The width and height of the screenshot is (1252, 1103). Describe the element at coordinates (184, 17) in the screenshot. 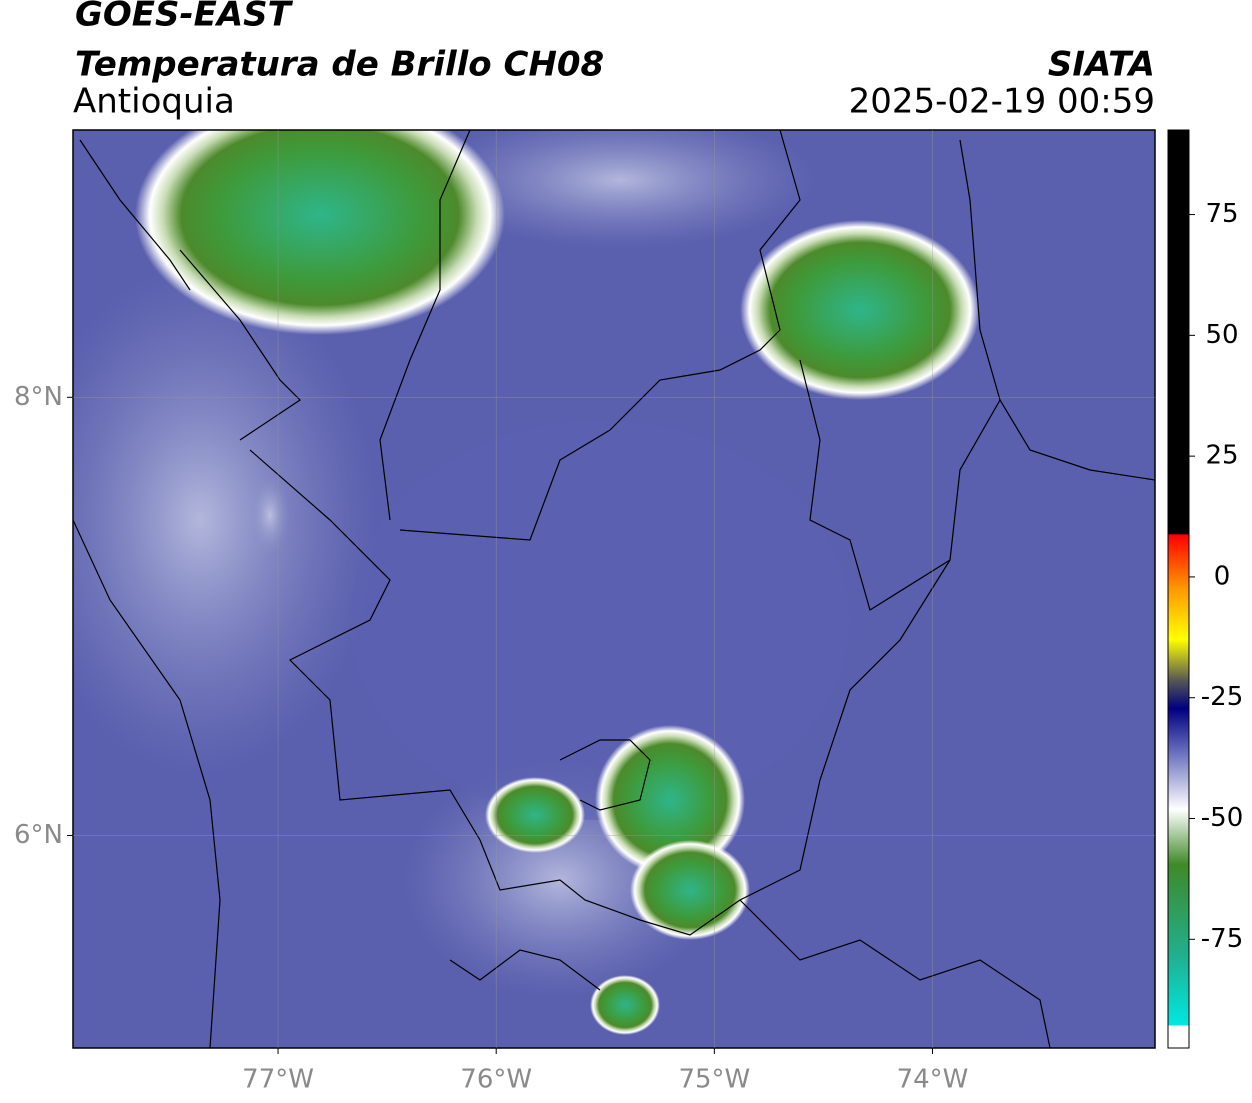

I see `title: GOES-EAST` at that location.